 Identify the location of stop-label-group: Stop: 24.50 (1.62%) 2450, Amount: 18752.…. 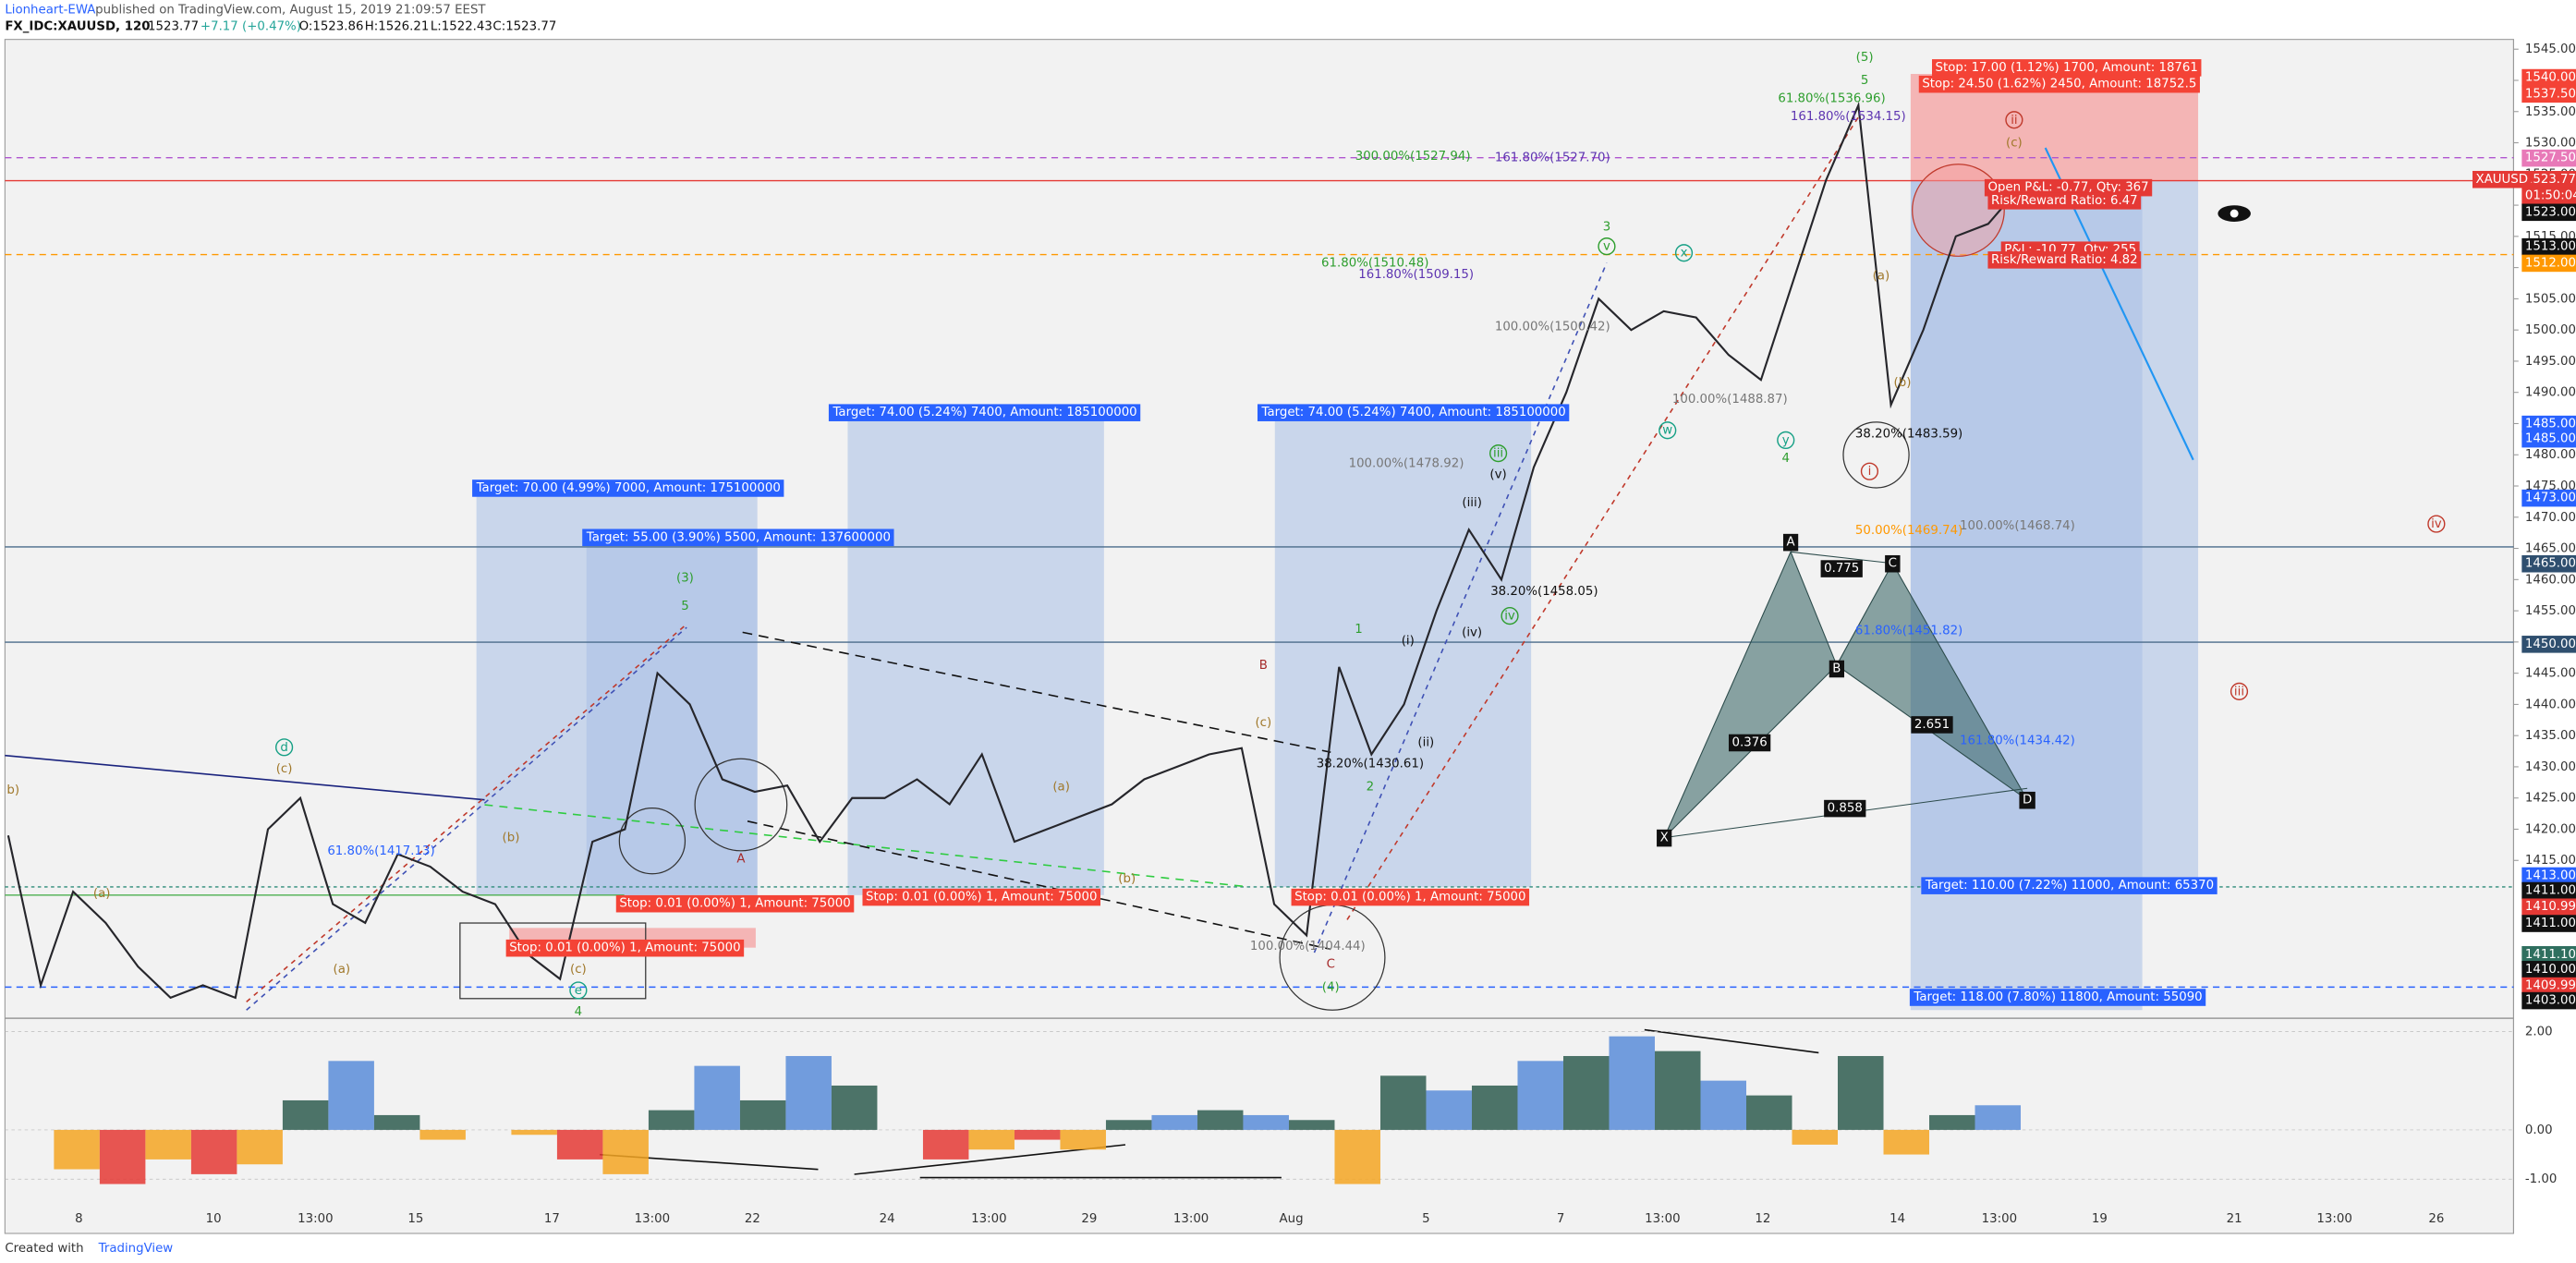
(2059, 84).